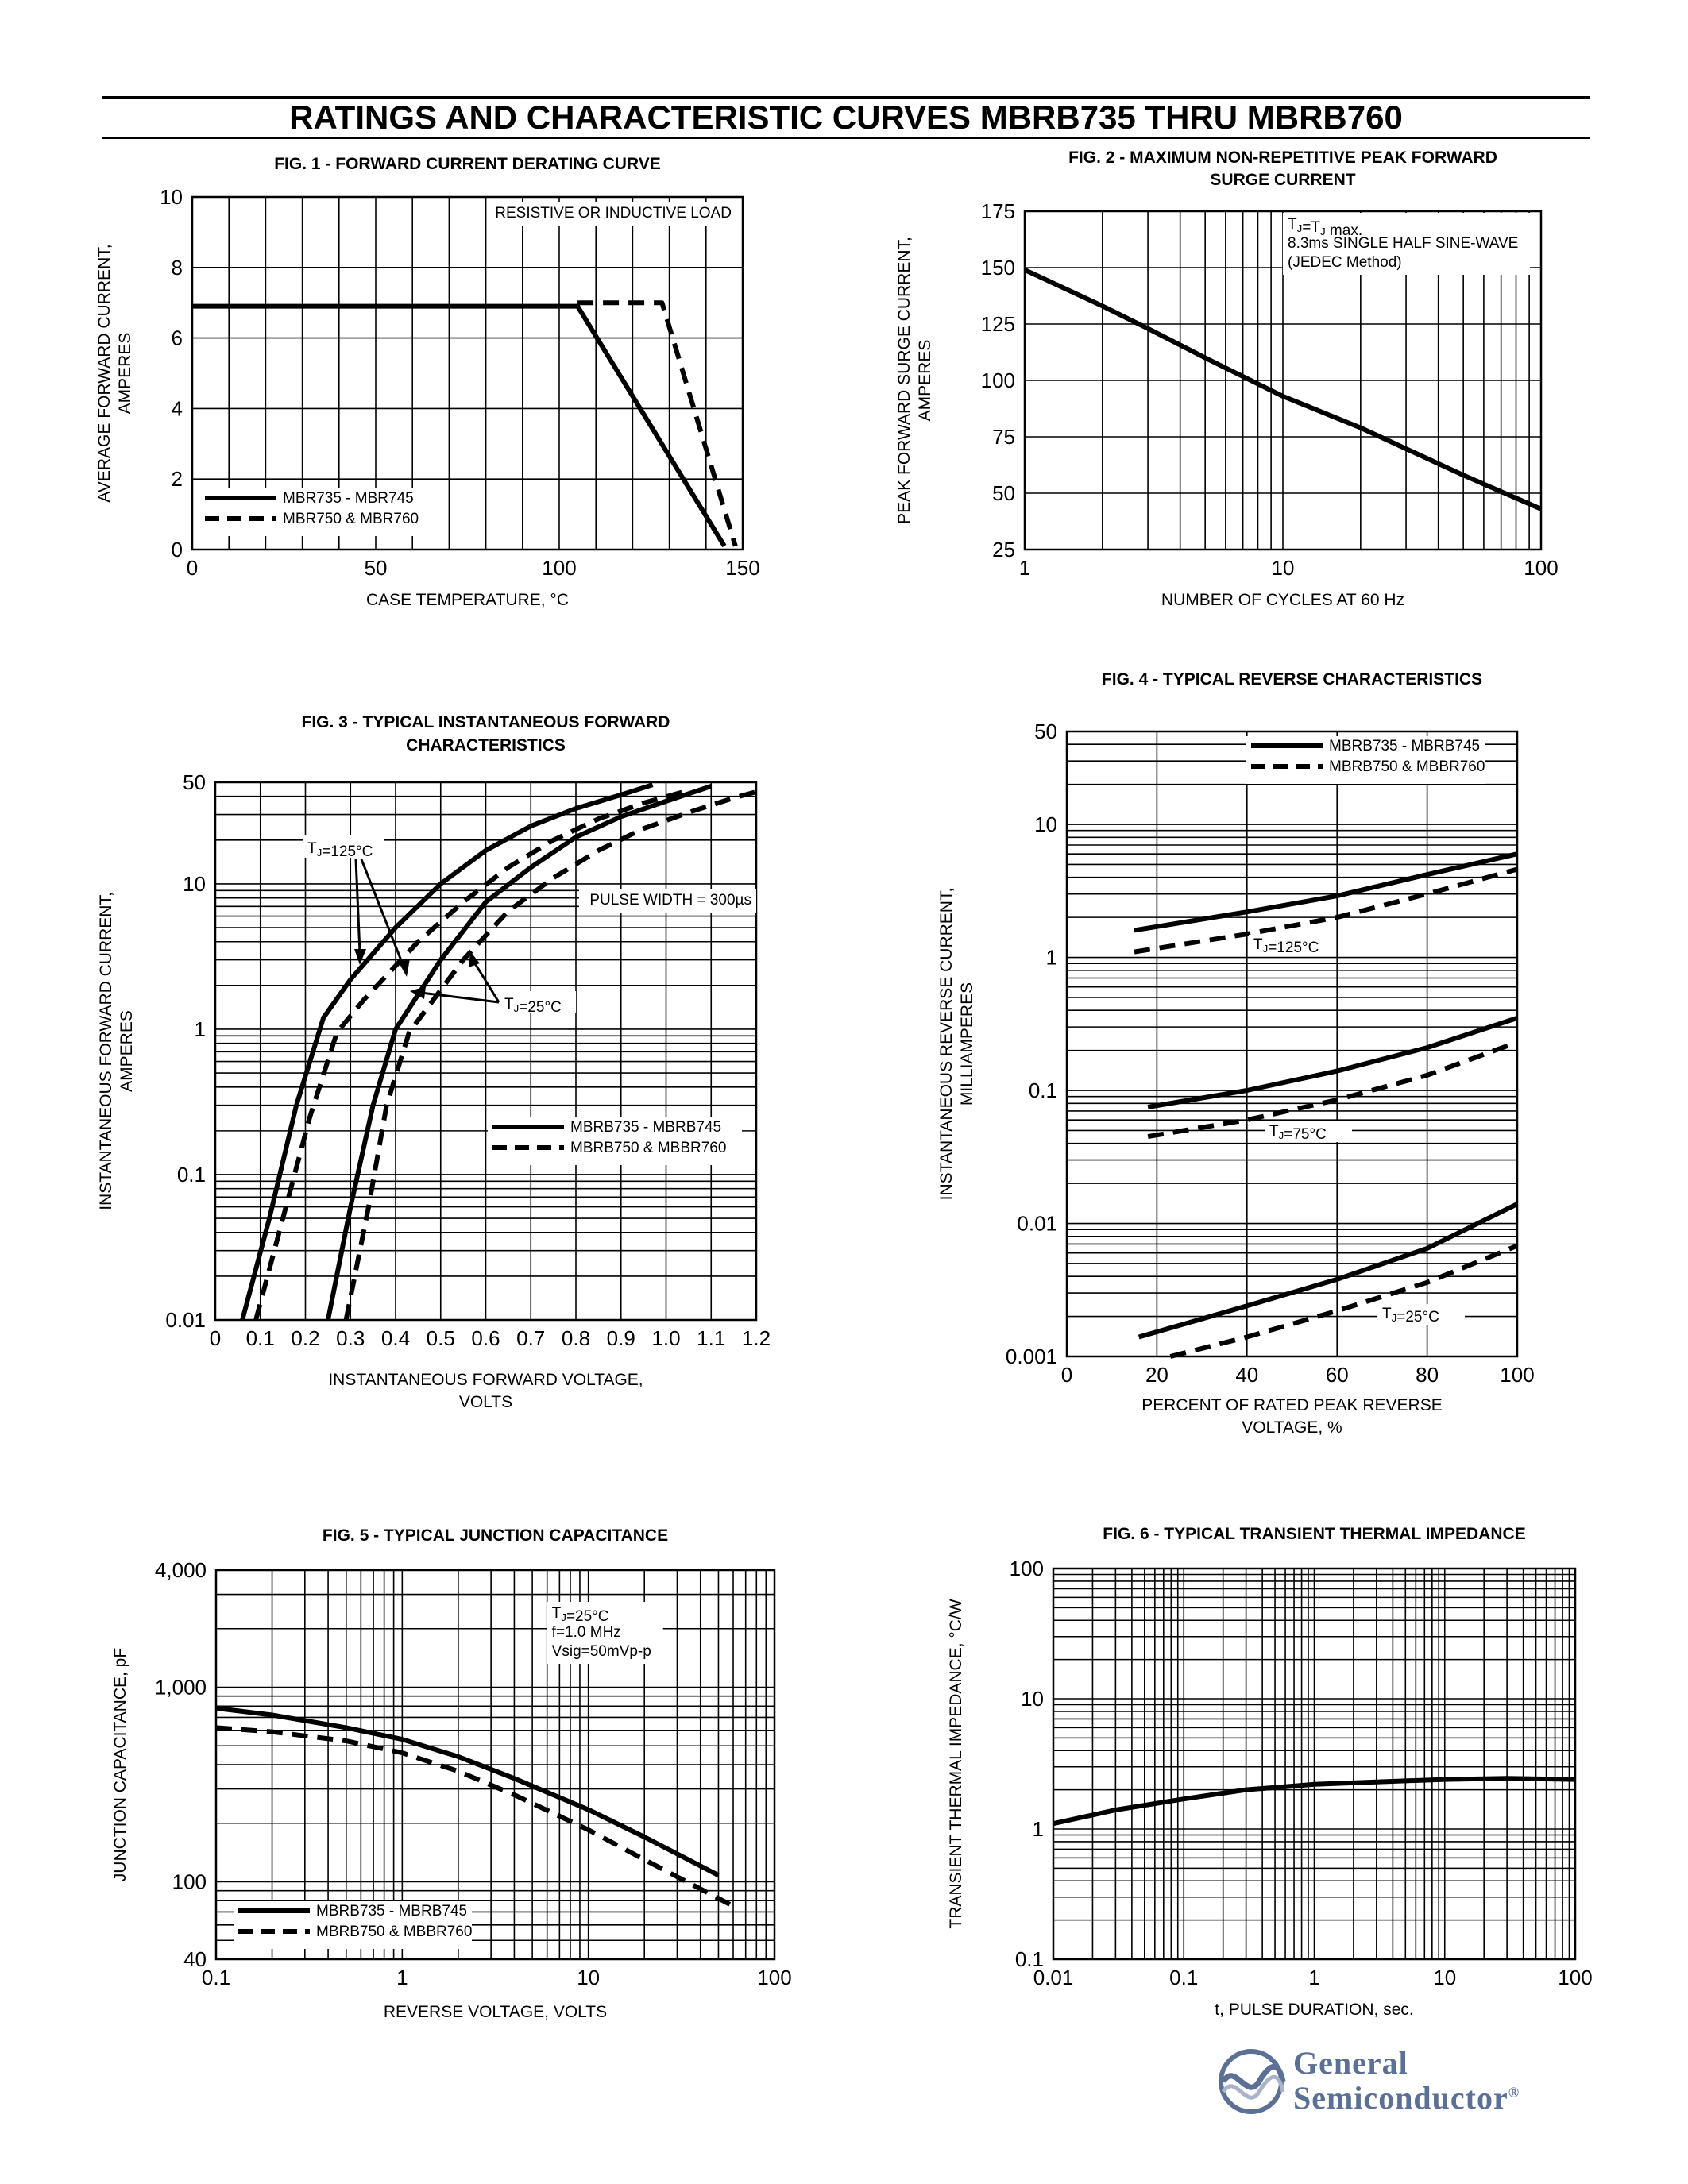  Describe the element at coordinates (260, 1338) in the screenshot. I see `fig3-x-tick-label: 0.1` at that location.